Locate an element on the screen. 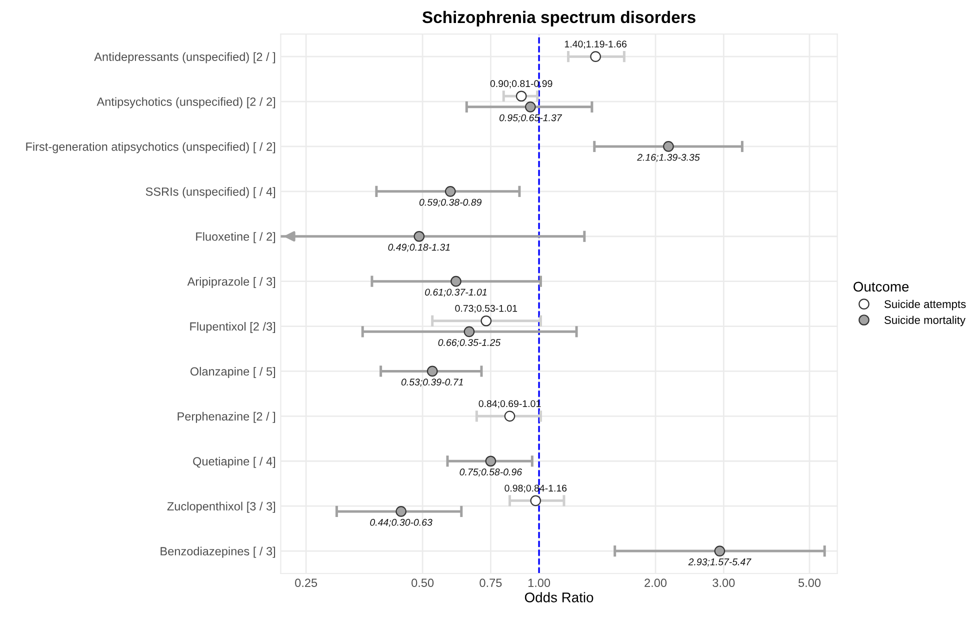 The width and height of the screenshot is (968, 620). y-tick-label: Flupentixol [2 /3] is located at coordinates (233, 327).